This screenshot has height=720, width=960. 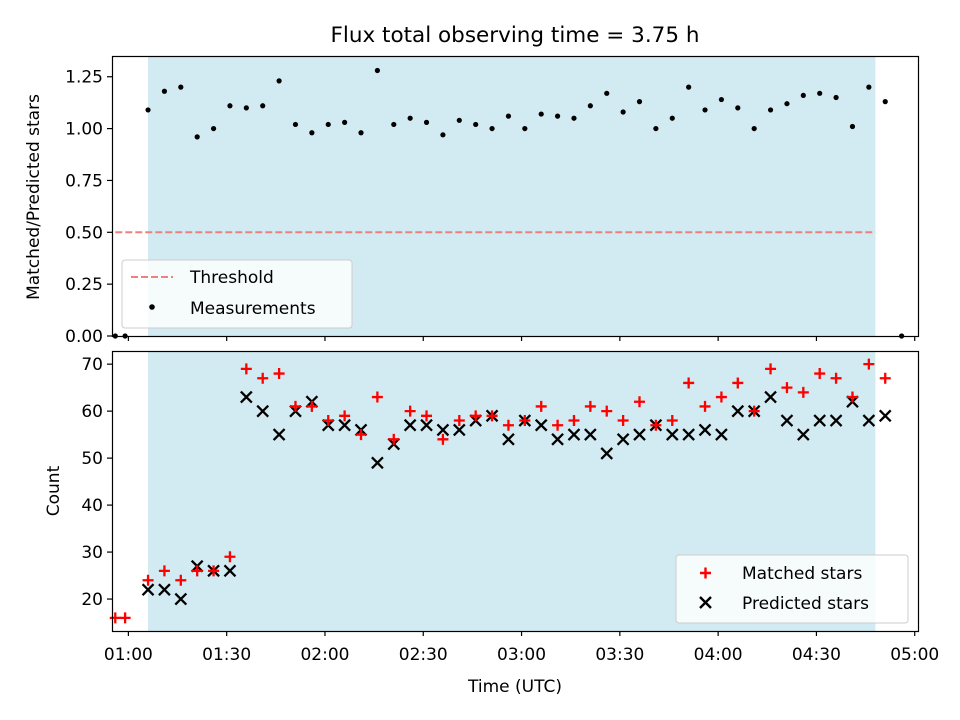 I want to click on top-y-tick-label: 0.50, so click(x=84, y=233).